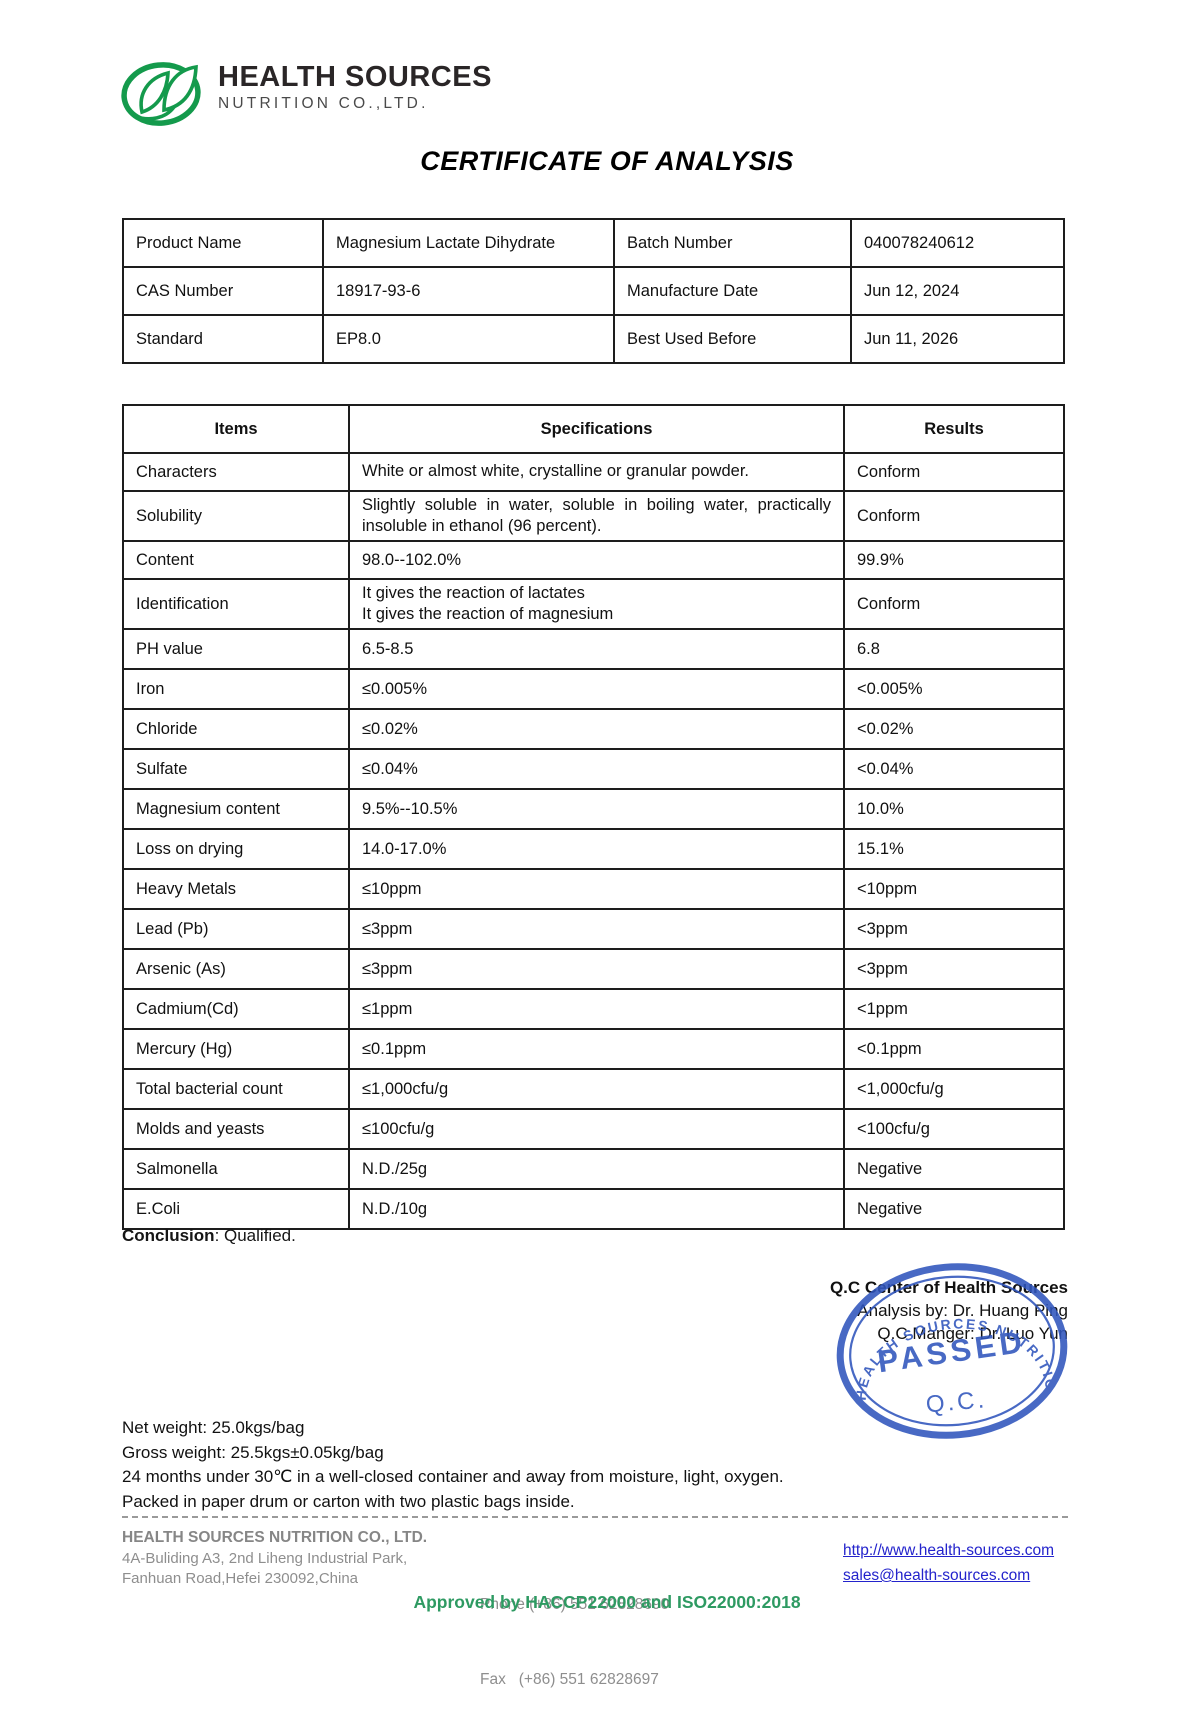 The image size is (1190, 1717). I want to click on spec-item-cell: Chloride, so click(236, 729).